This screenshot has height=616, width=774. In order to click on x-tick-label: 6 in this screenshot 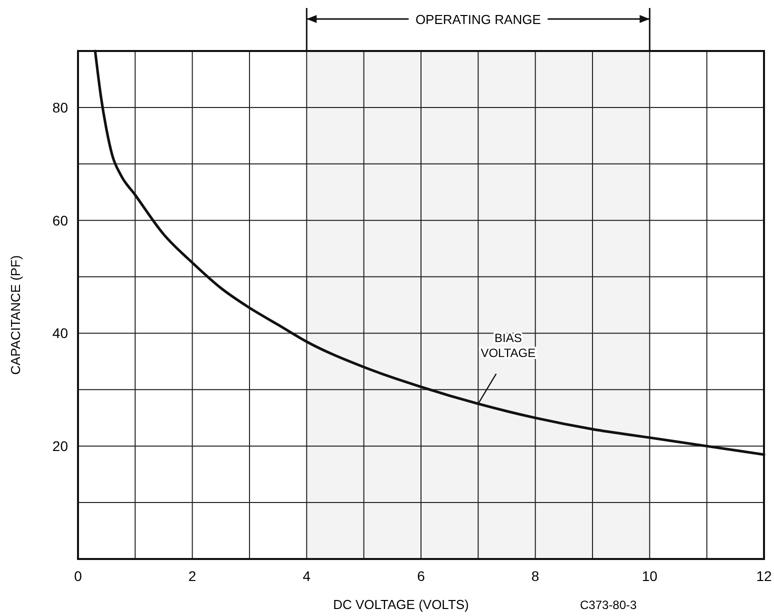, I will do `click(421, 576)`.